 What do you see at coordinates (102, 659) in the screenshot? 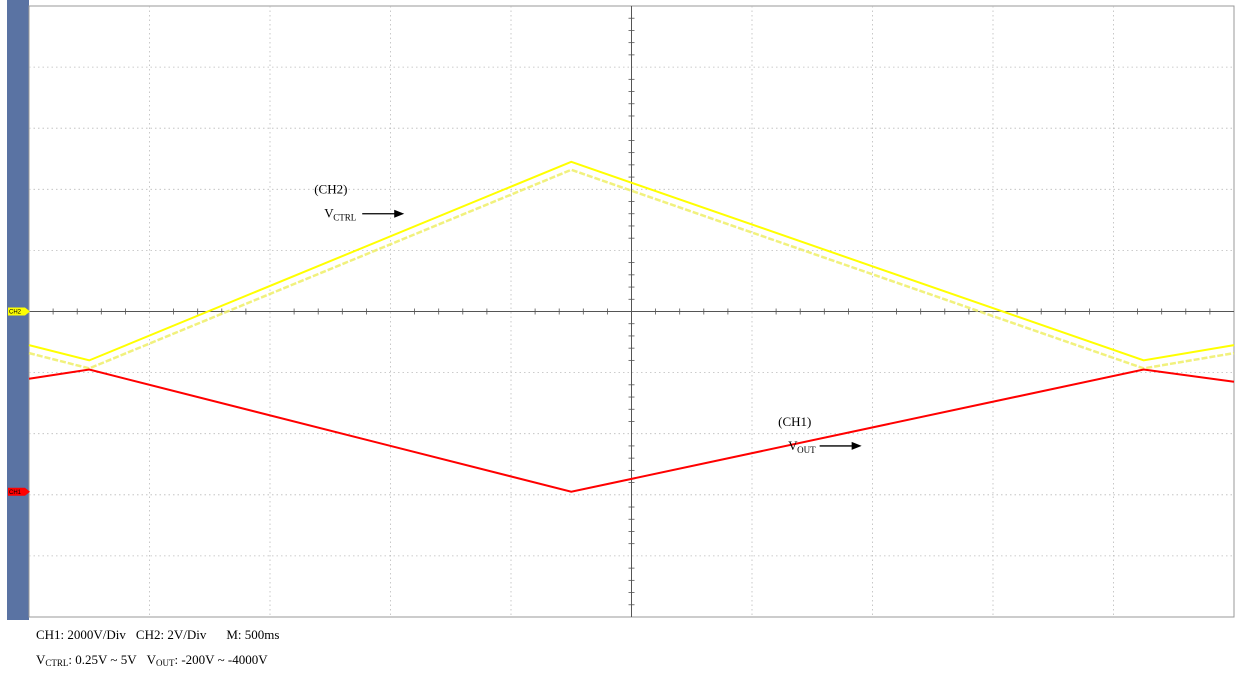
I see `vctrl-range-text: : 0.25V ~ 5V` at bounding box center [102, 659].